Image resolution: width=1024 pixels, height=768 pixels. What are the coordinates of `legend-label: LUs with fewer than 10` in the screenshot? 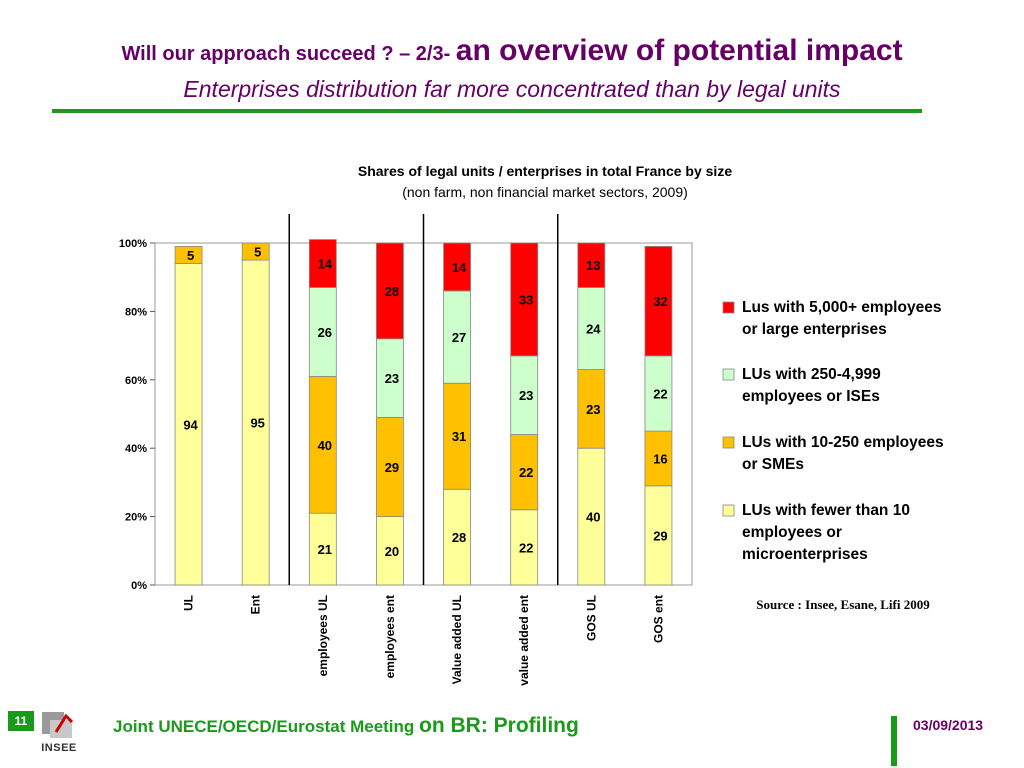 It's located at (826, 510).